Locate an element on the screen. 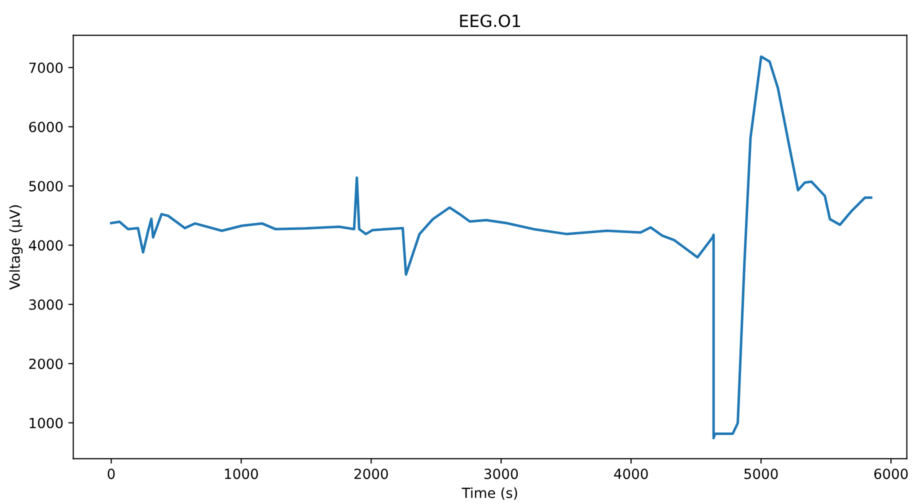  x-tick-label: 5000 is located at coordinates (761, 474).